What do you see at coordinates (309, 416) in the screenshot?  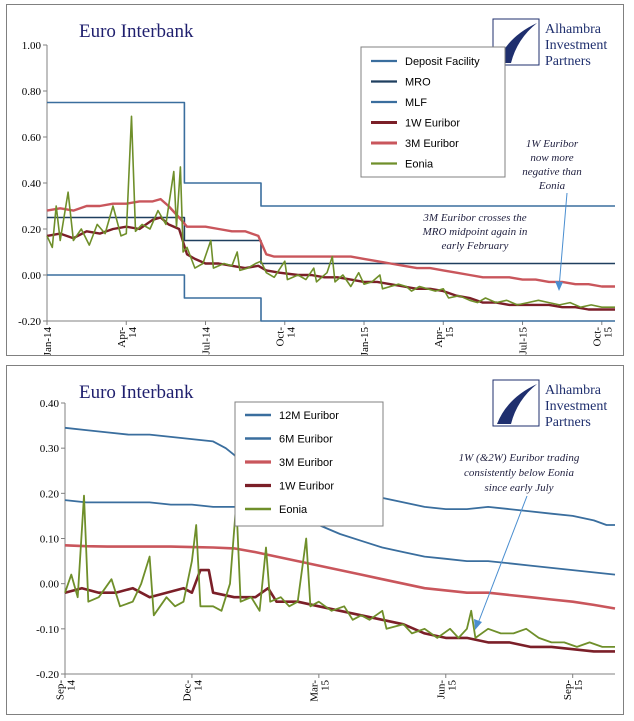 I see `legend-label: 12M Euribor` at bounding box center [309, 416].